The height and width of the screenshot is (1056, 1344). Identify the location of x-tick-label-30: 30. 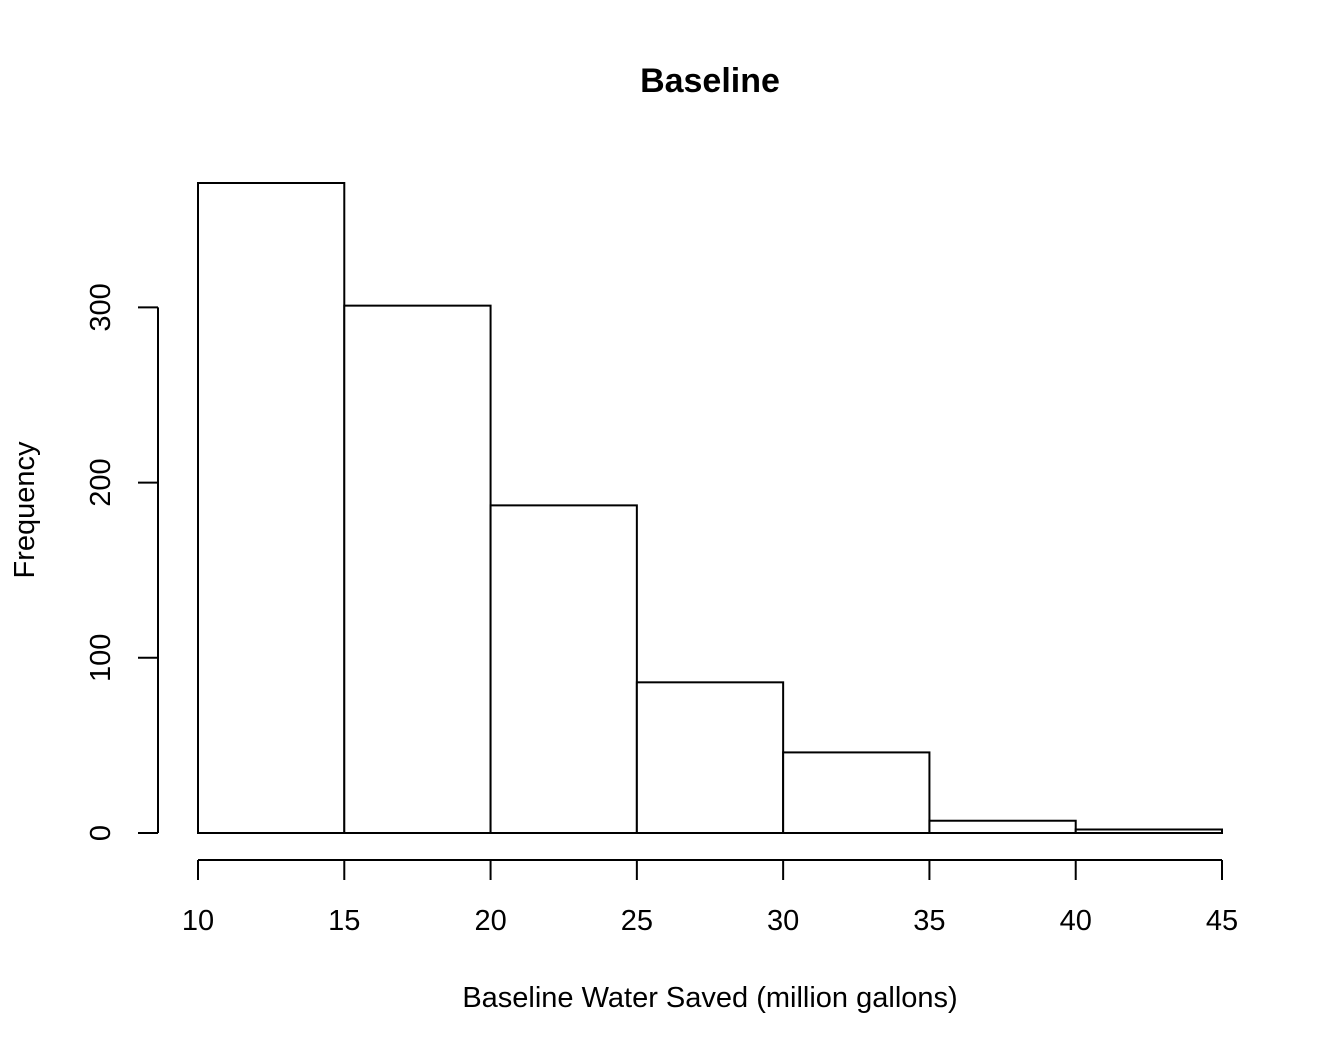
(783, 921).